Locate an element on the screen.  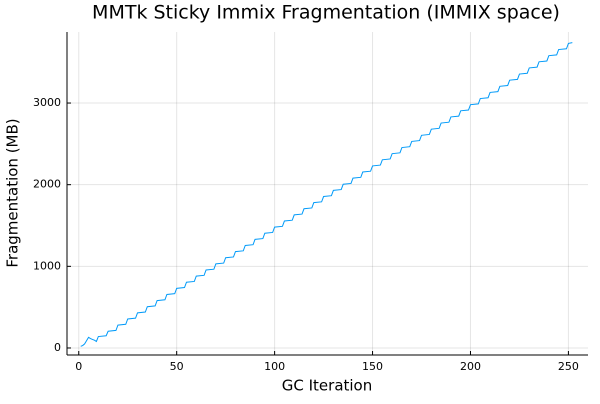
x-tick-label: 50 is located at coordinates (177, 366).